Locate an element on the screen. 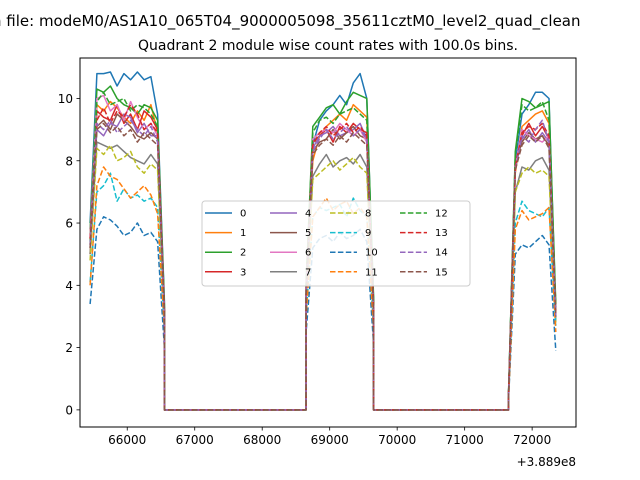 The height and width of the screenshot is (480, 640). legend-label-0: 0 is located at coordinates (243, 214).